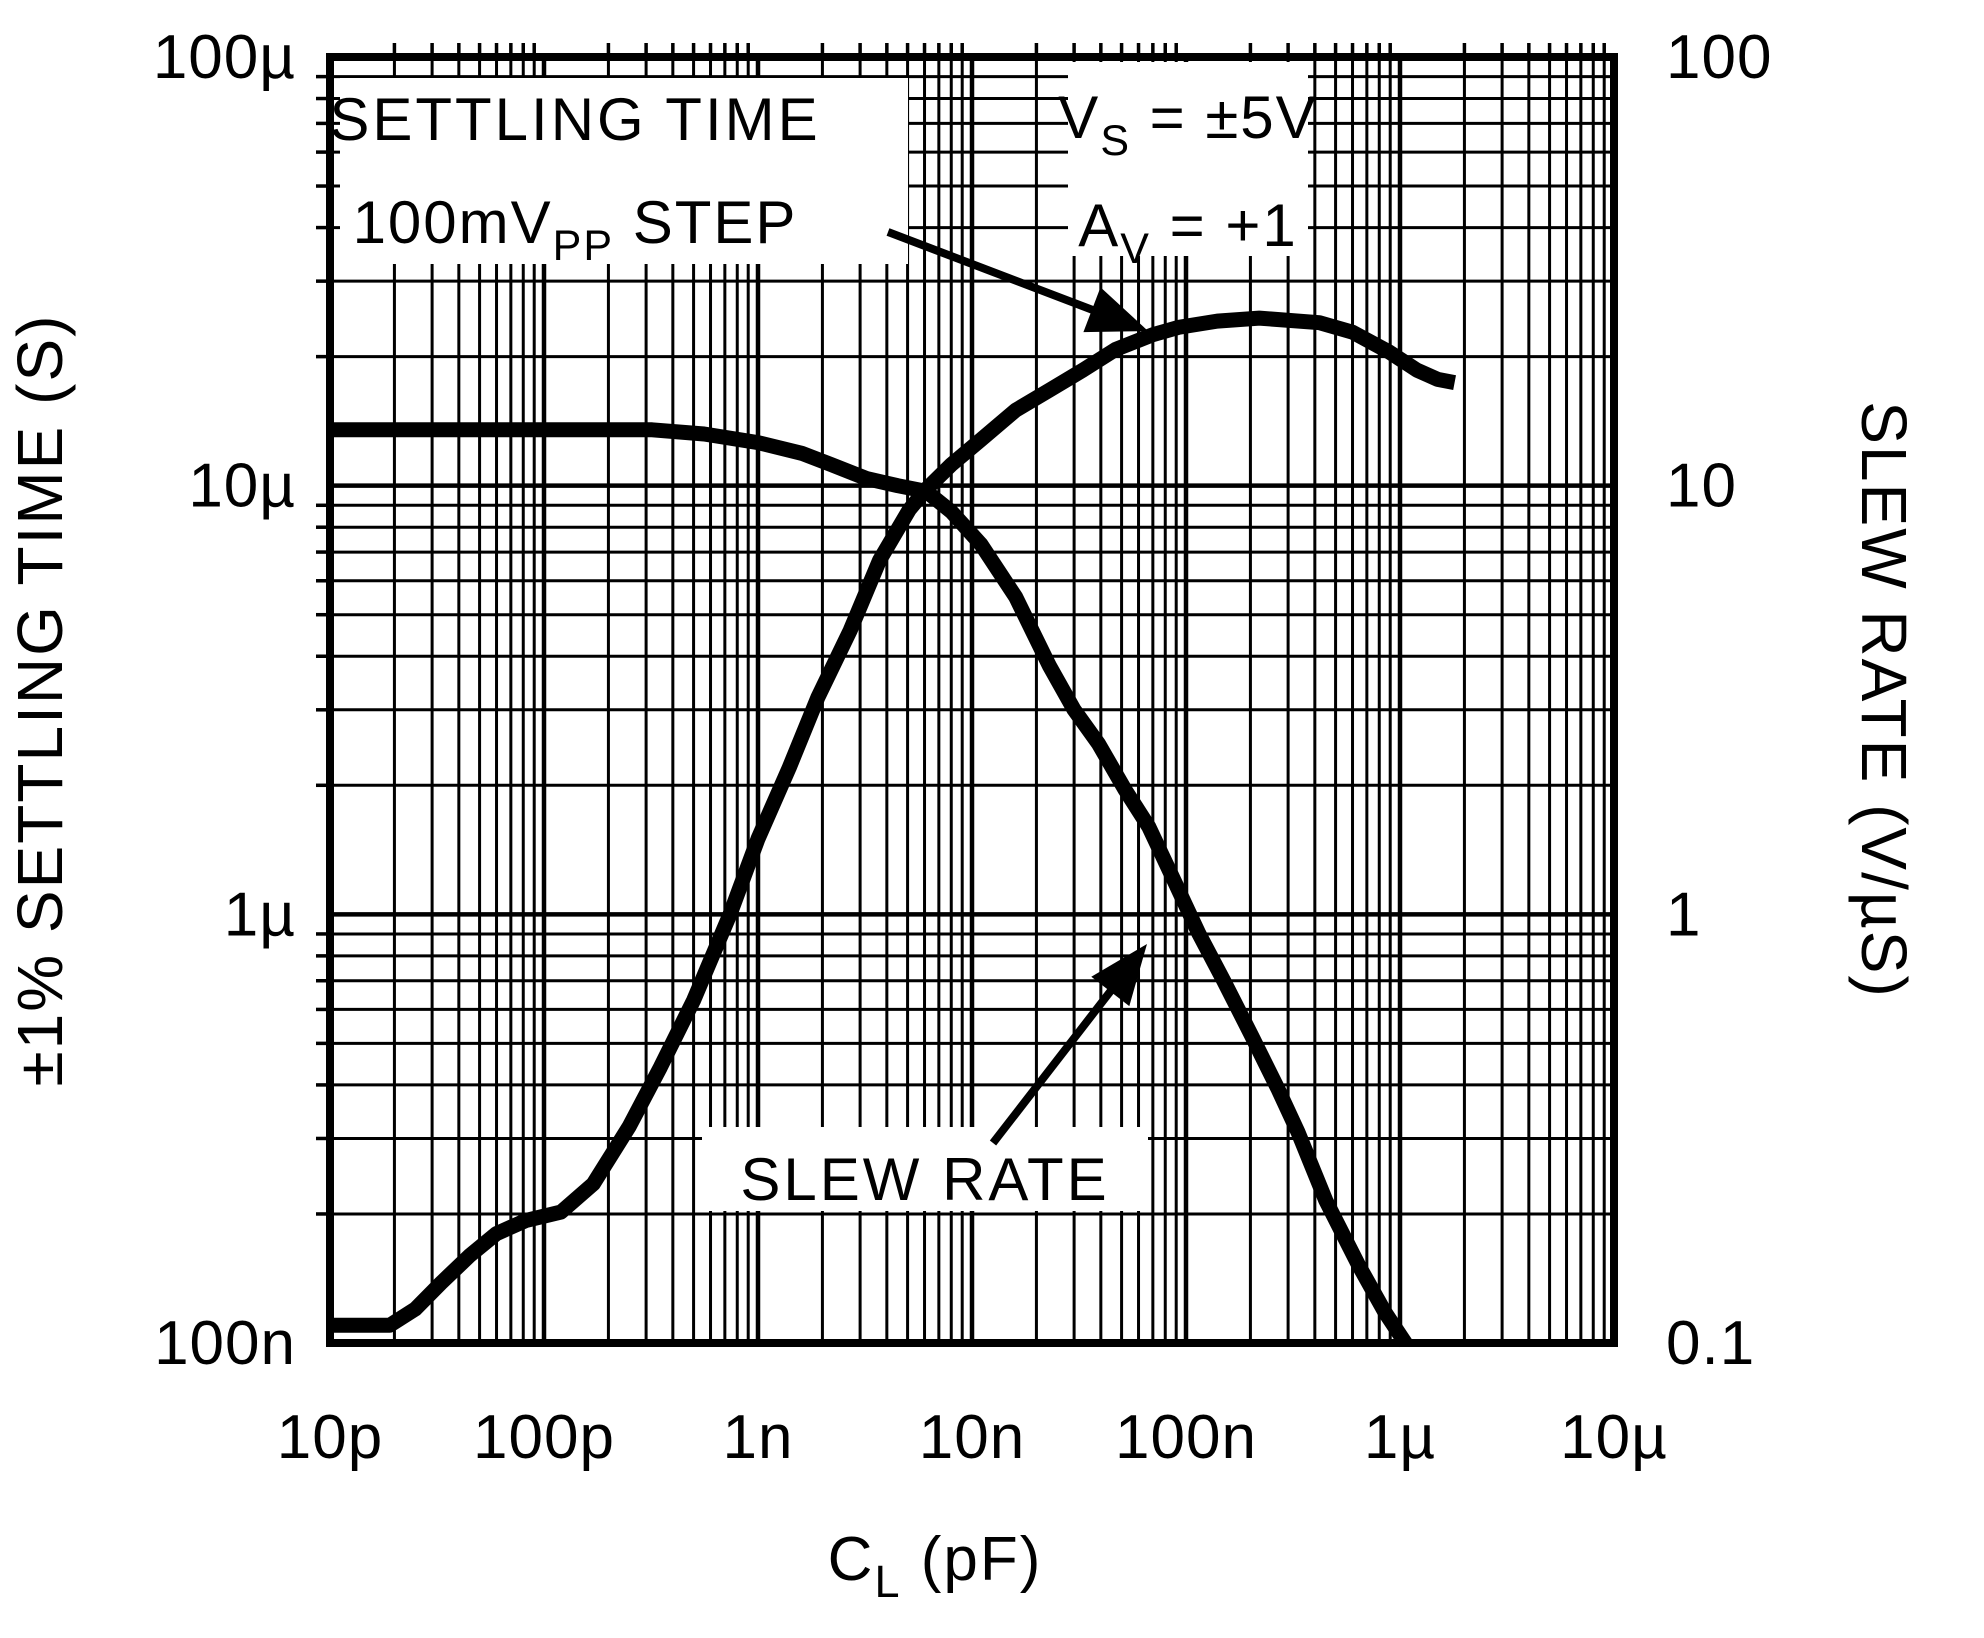 Image resolution: width=1984 pixels, height=1638 pixels. What do you see at coordinates (935, 1566) in the screenshot?
I see `x-axis-title: CL (pF)` at bounding box center [935, 1566].